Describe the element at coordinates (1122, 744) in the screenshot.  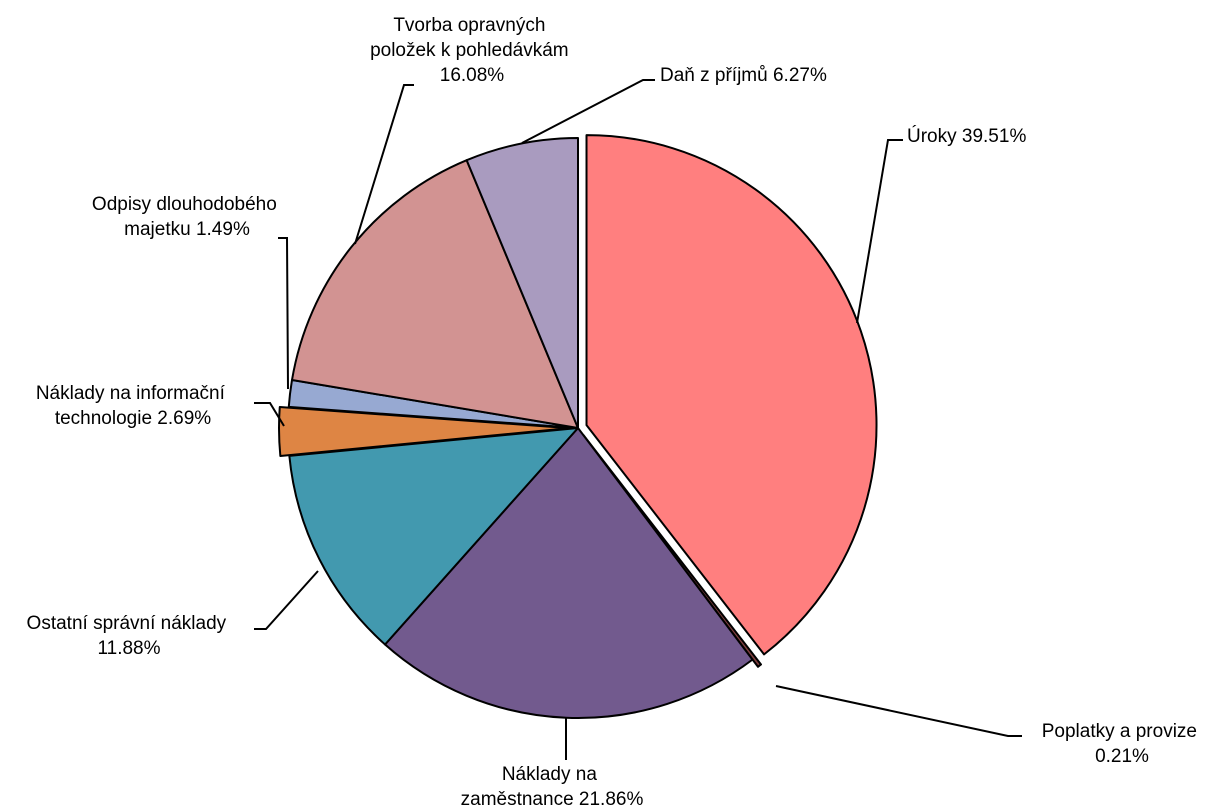
I see `slice-label-poplatky: Poplatky a provize 0.21%` at that location.